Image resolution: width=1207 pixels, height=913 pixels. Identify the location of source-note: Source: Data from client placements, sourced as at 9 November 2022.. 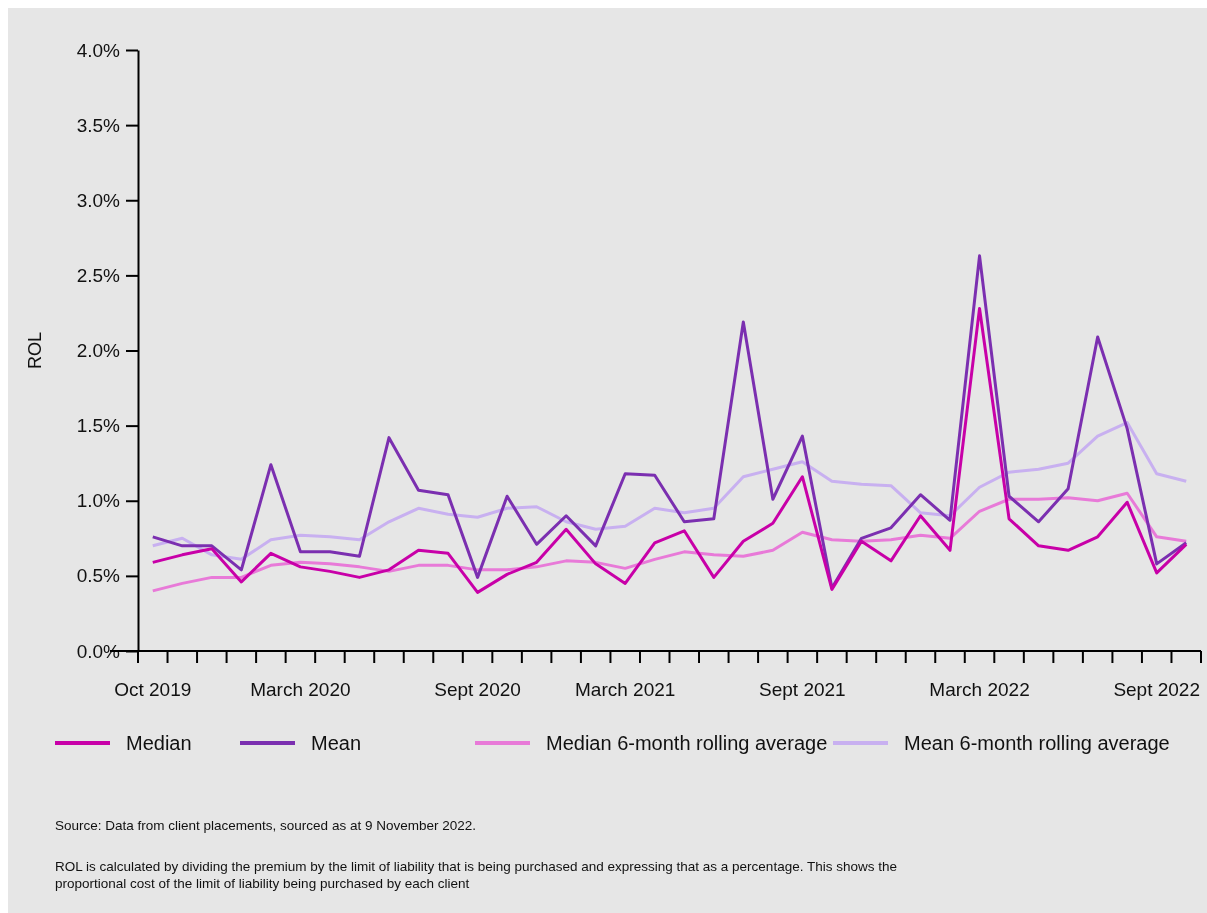
(265, 825).